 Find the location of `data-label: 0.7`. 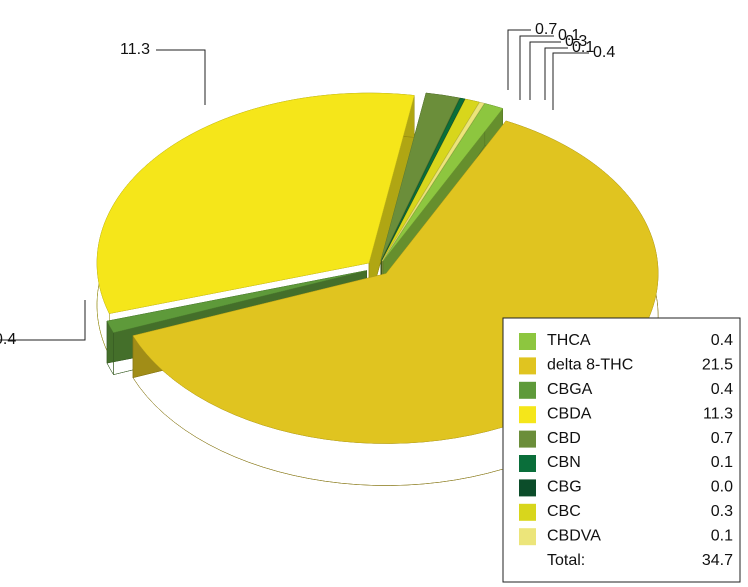

data-label: 0.7 is located at coordinates (546, 29).